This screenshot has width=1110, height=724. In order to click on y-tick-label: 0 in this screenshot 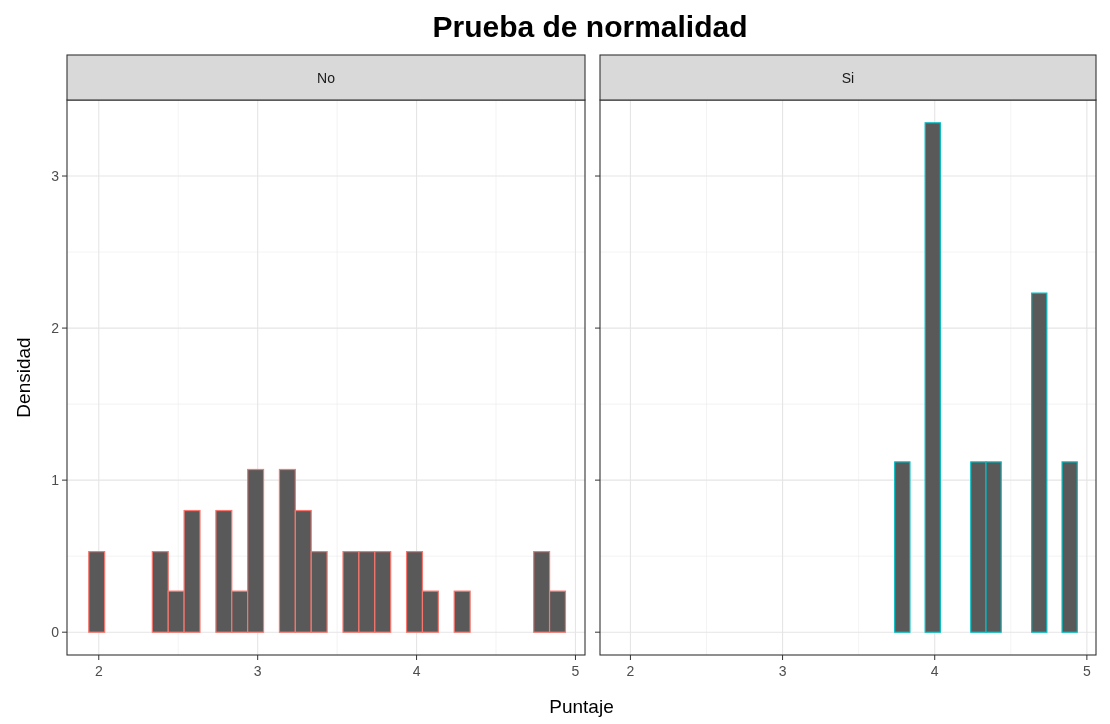, I will do `click(55, 632)`.